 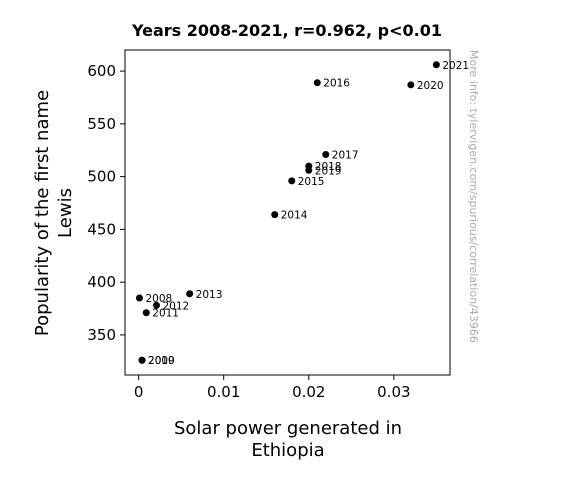 What do you see at coordinates (309, 170) in the screenshot?
I see `data-point-2019` at bounding box center [309, 170].